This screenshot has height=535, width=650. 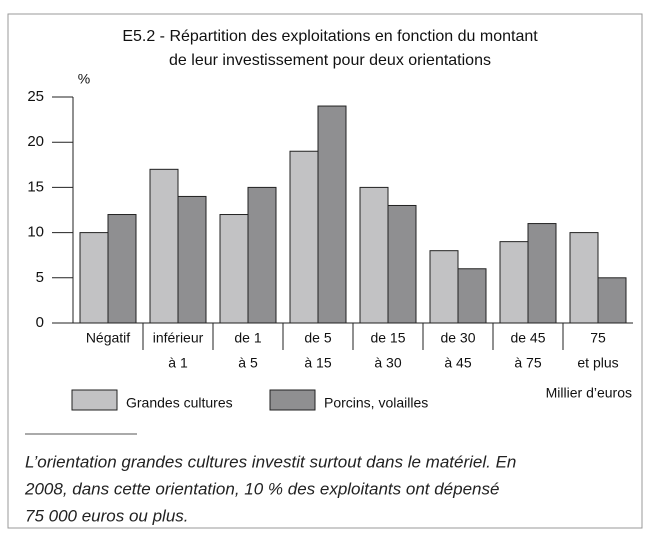 I want to click on x-axis-label: Millier d’euros, so click(x=589, y=393).